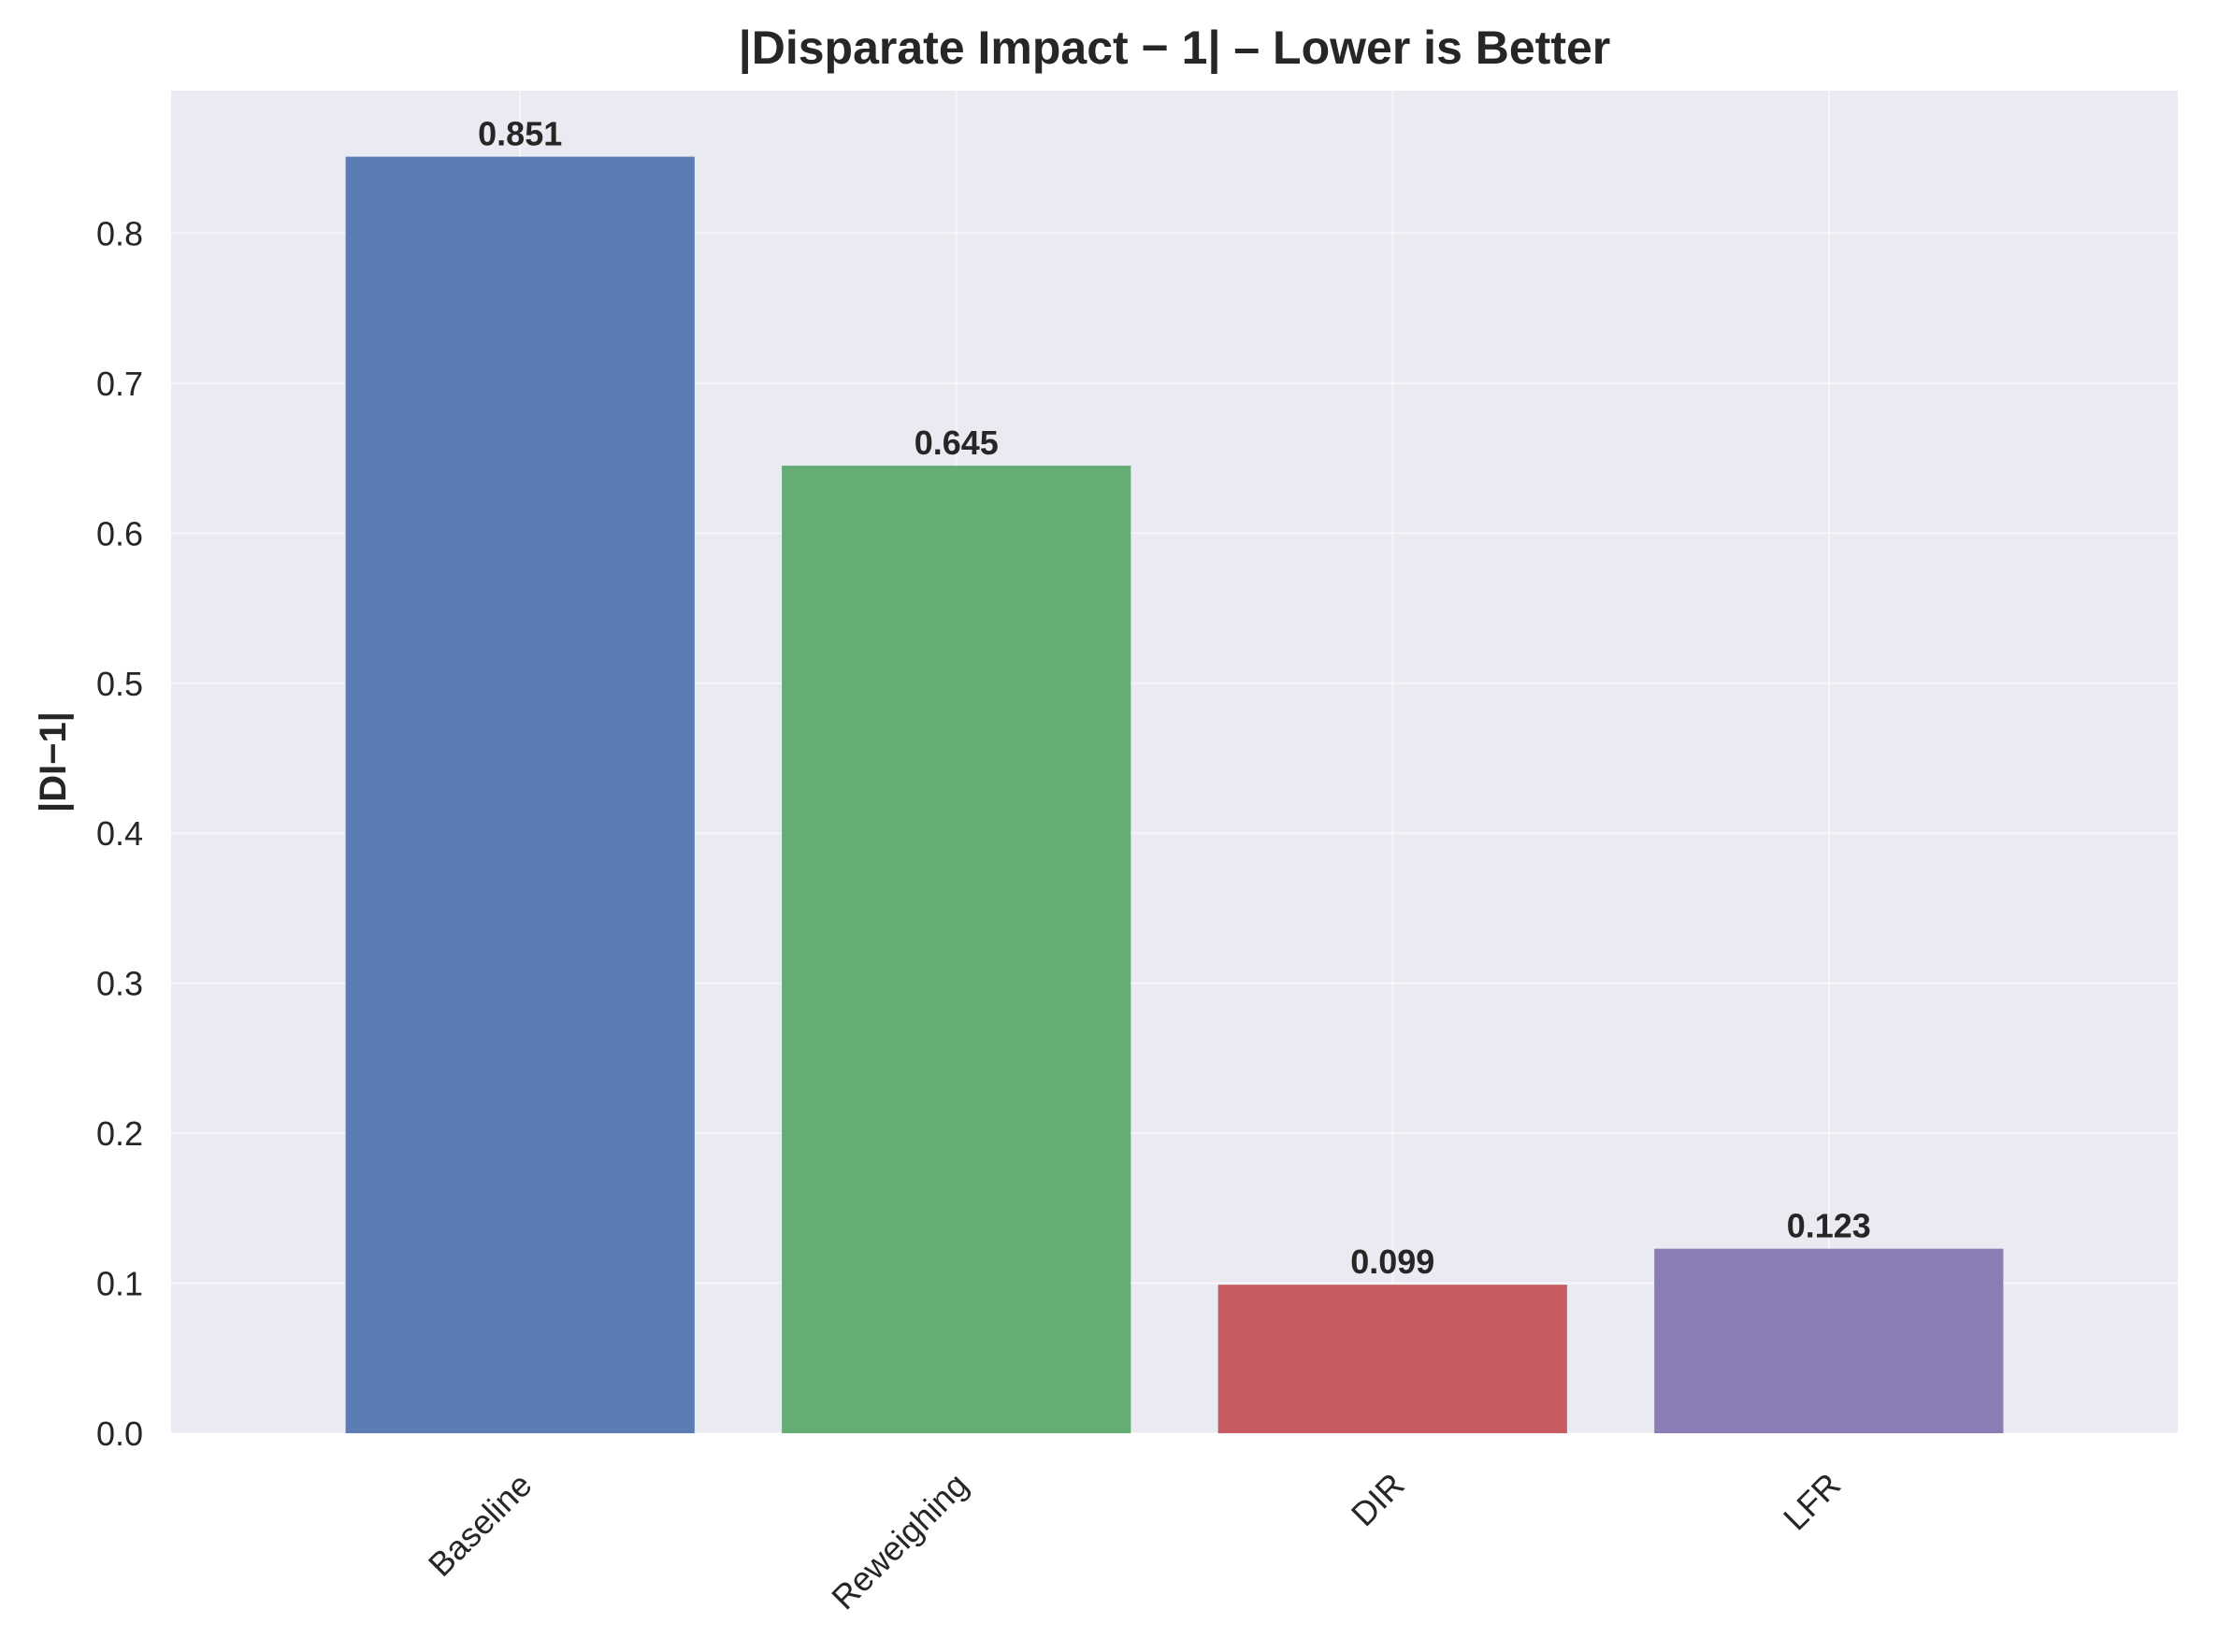 This screenshot has height=1652, width=2218. What do you see at coordinates (1378, 1499) in the screenshot?
I see `x-tick-label-dir: DIR` at bounding box center [1378, 1499].